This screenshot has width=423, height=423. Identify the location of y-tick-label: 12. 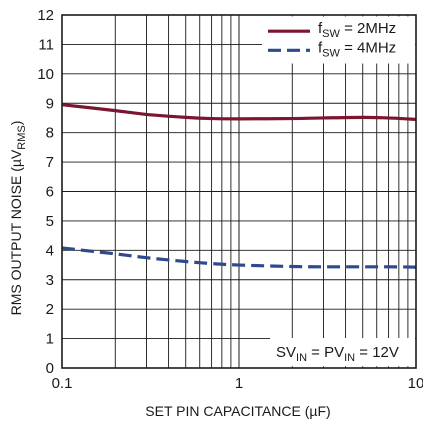
(45, 15).